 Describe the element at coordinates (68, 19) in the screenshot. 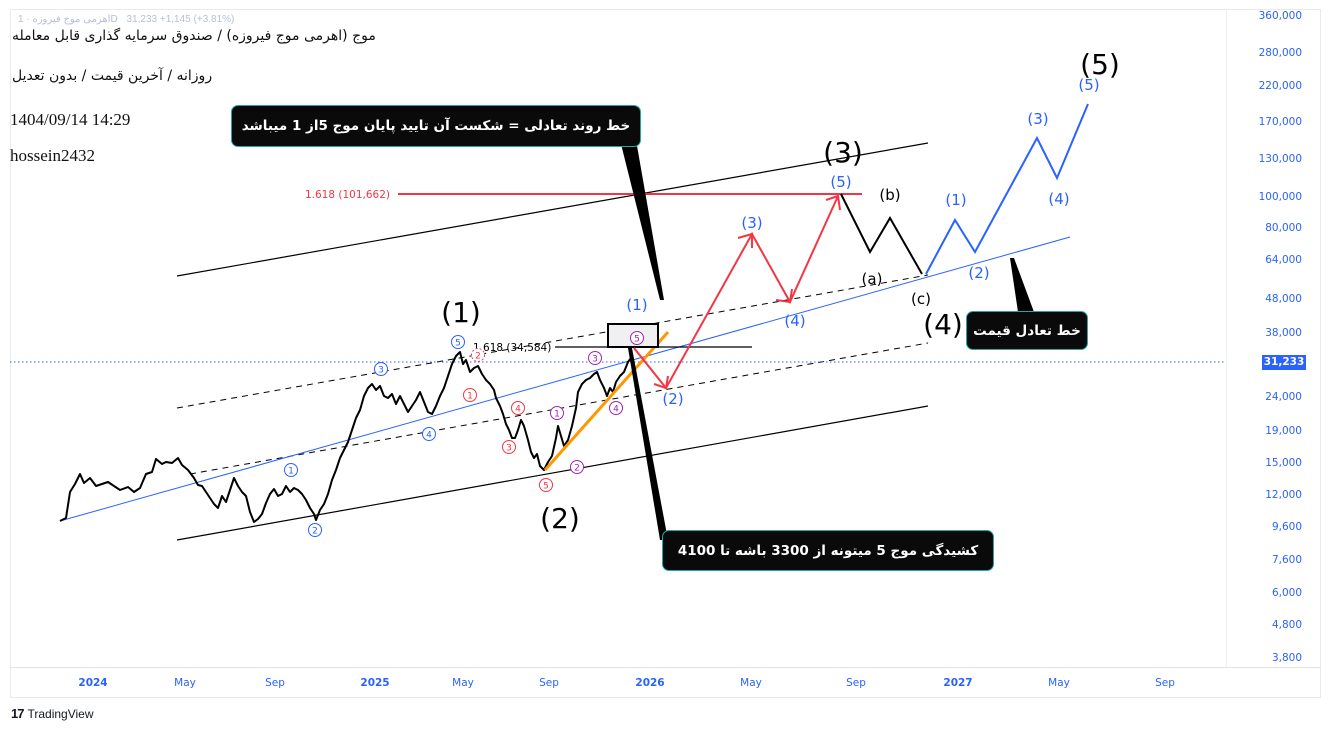

I see `legend-symbol: اهرمی موج فیروزه · 1D` at that location.